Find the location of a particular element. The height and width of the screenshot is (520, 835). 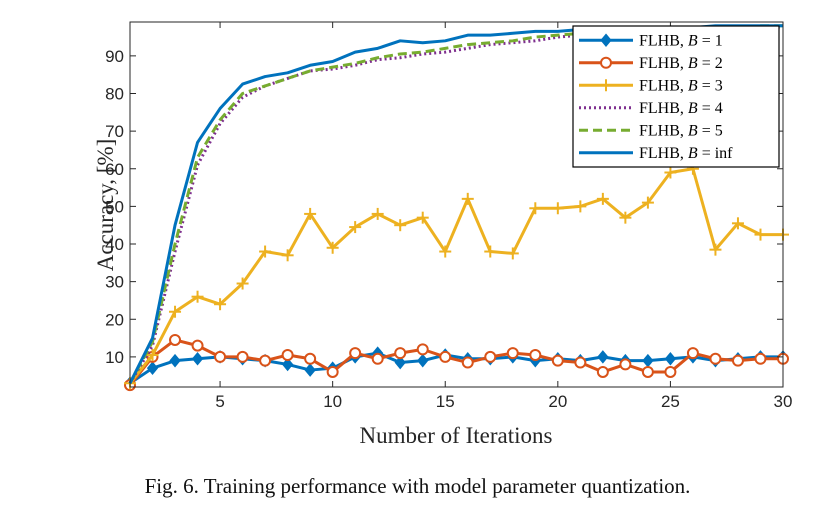

y-tick-label: 80 is located at coordinates (114, 93).